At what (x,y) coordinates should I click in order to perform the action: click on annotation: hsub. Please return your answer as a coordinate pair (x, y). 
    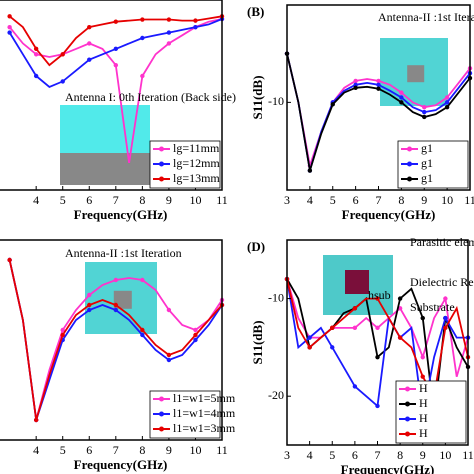
    Looking at the image, I should click on (379, 295).